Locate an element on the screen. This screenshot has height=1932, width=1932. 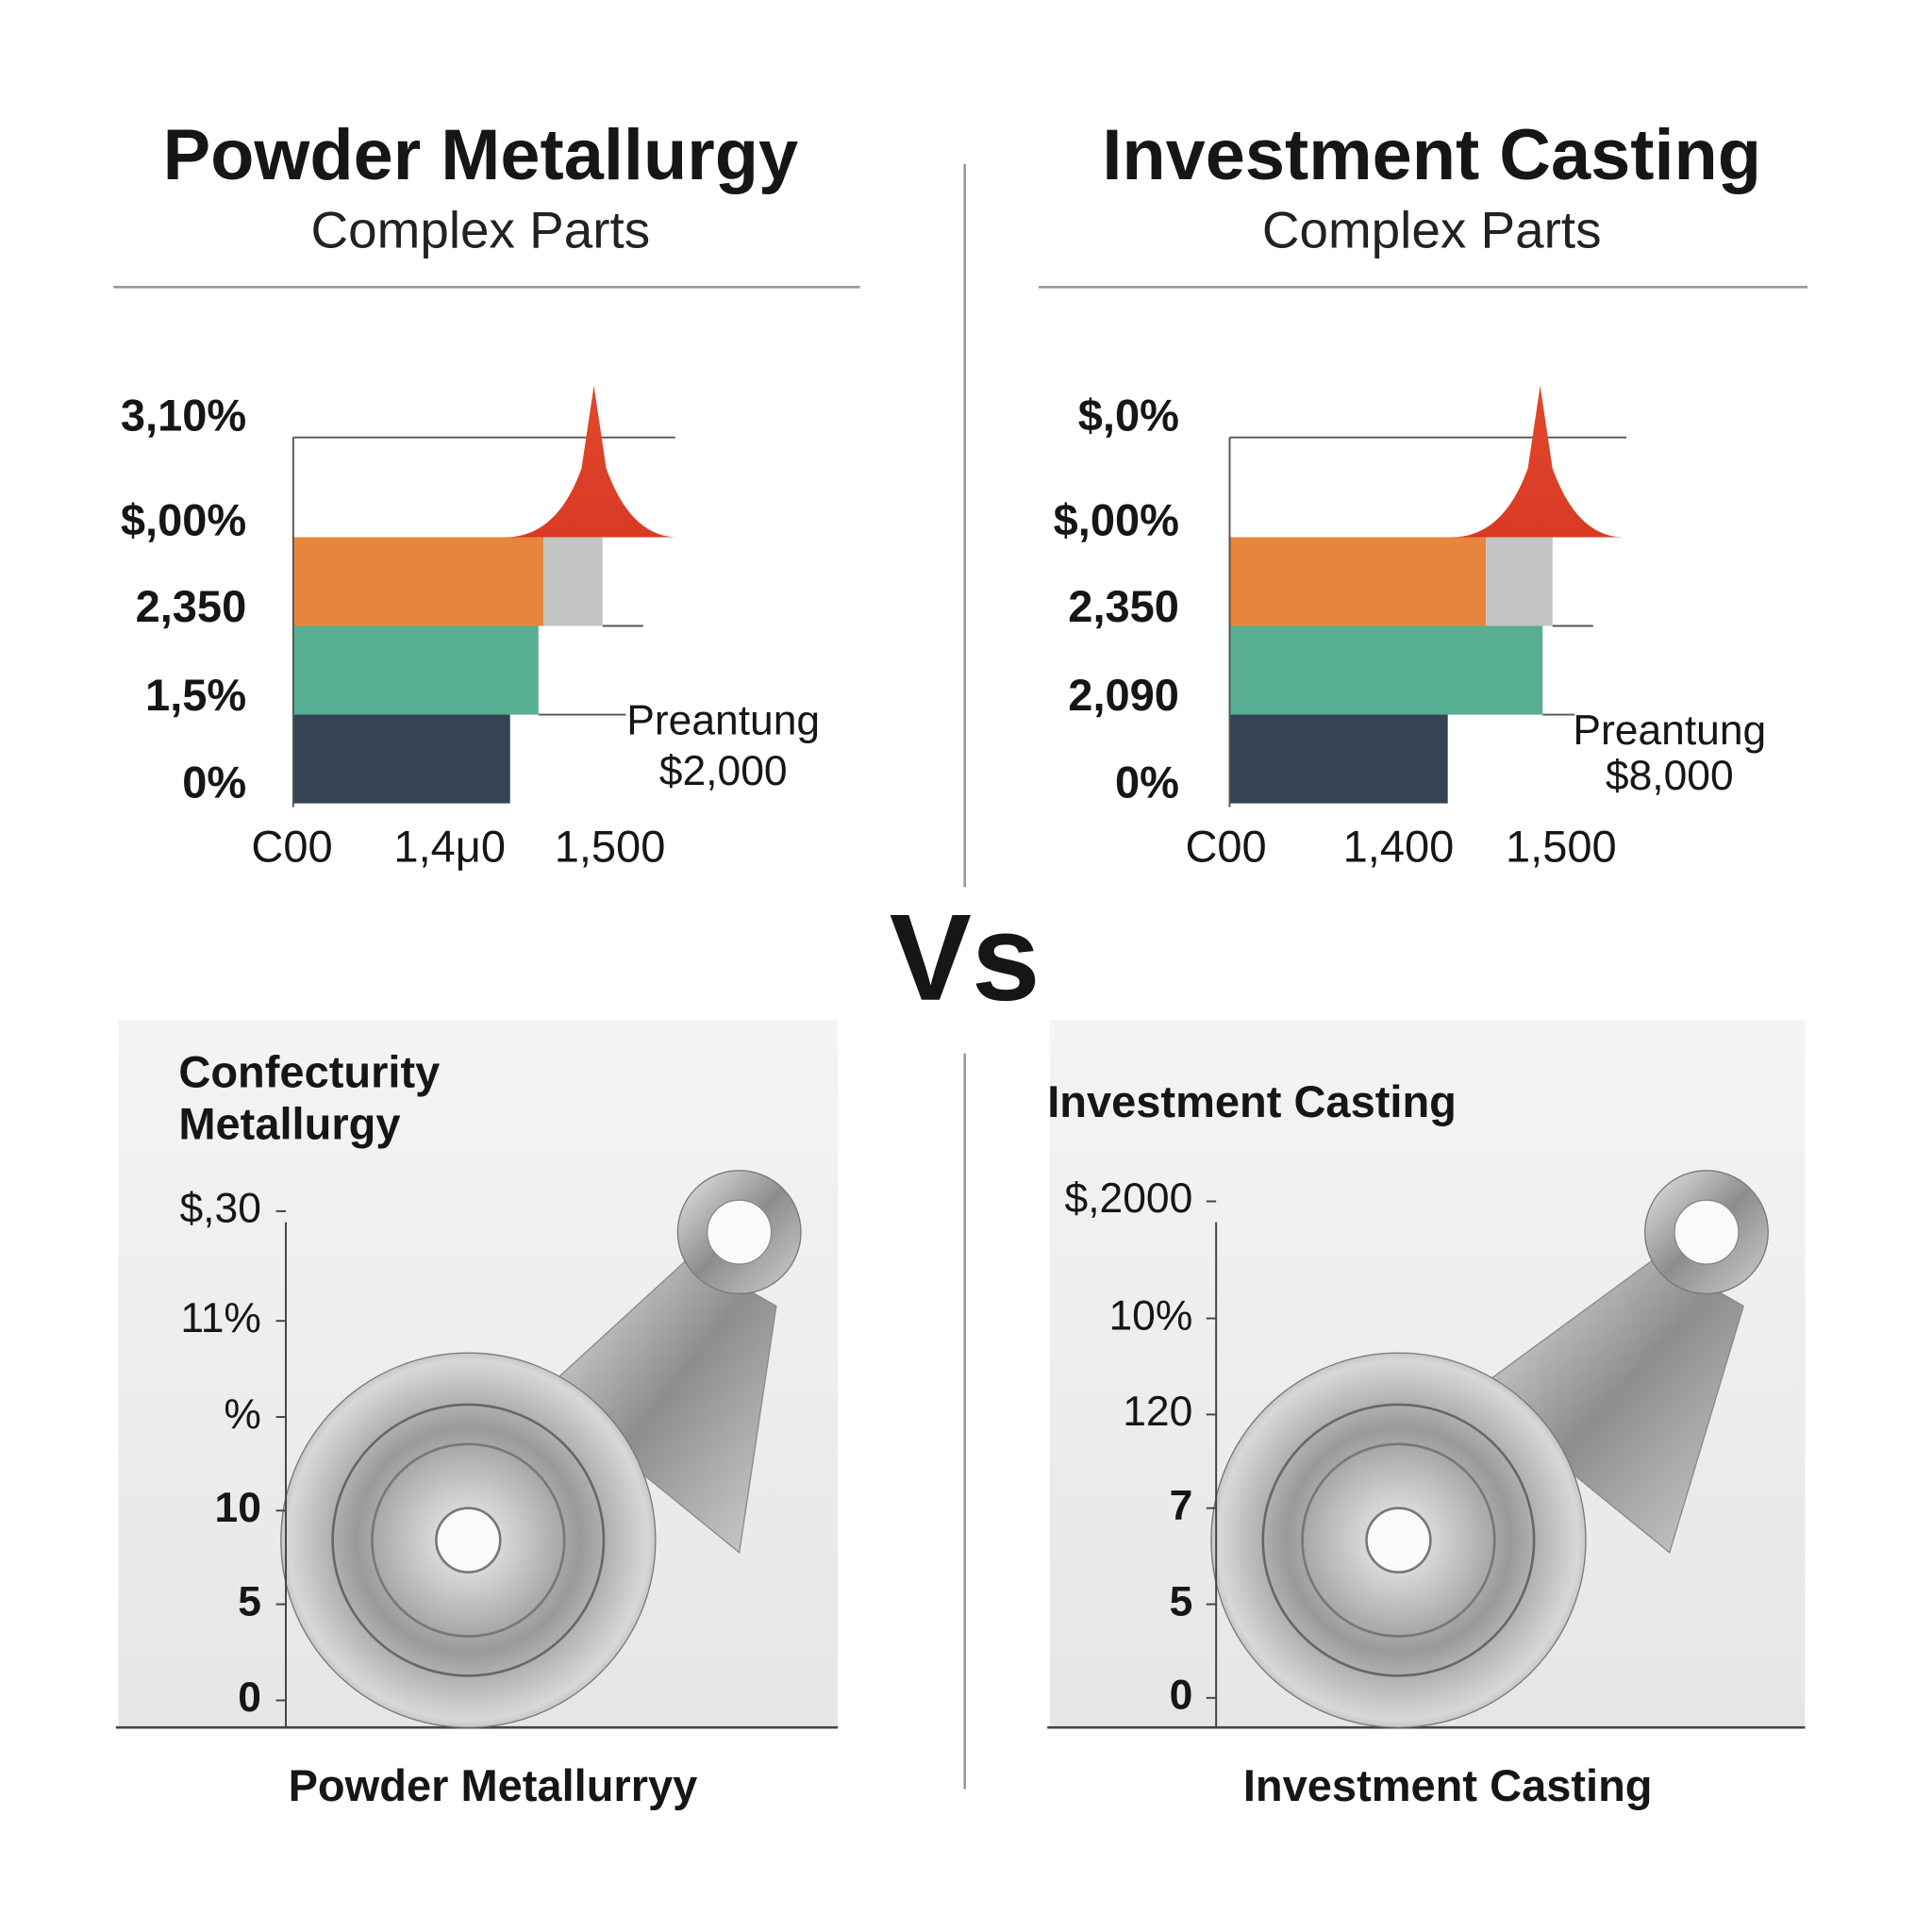
bottom-title: Metallurgy is located at coordinates (289, 1124).